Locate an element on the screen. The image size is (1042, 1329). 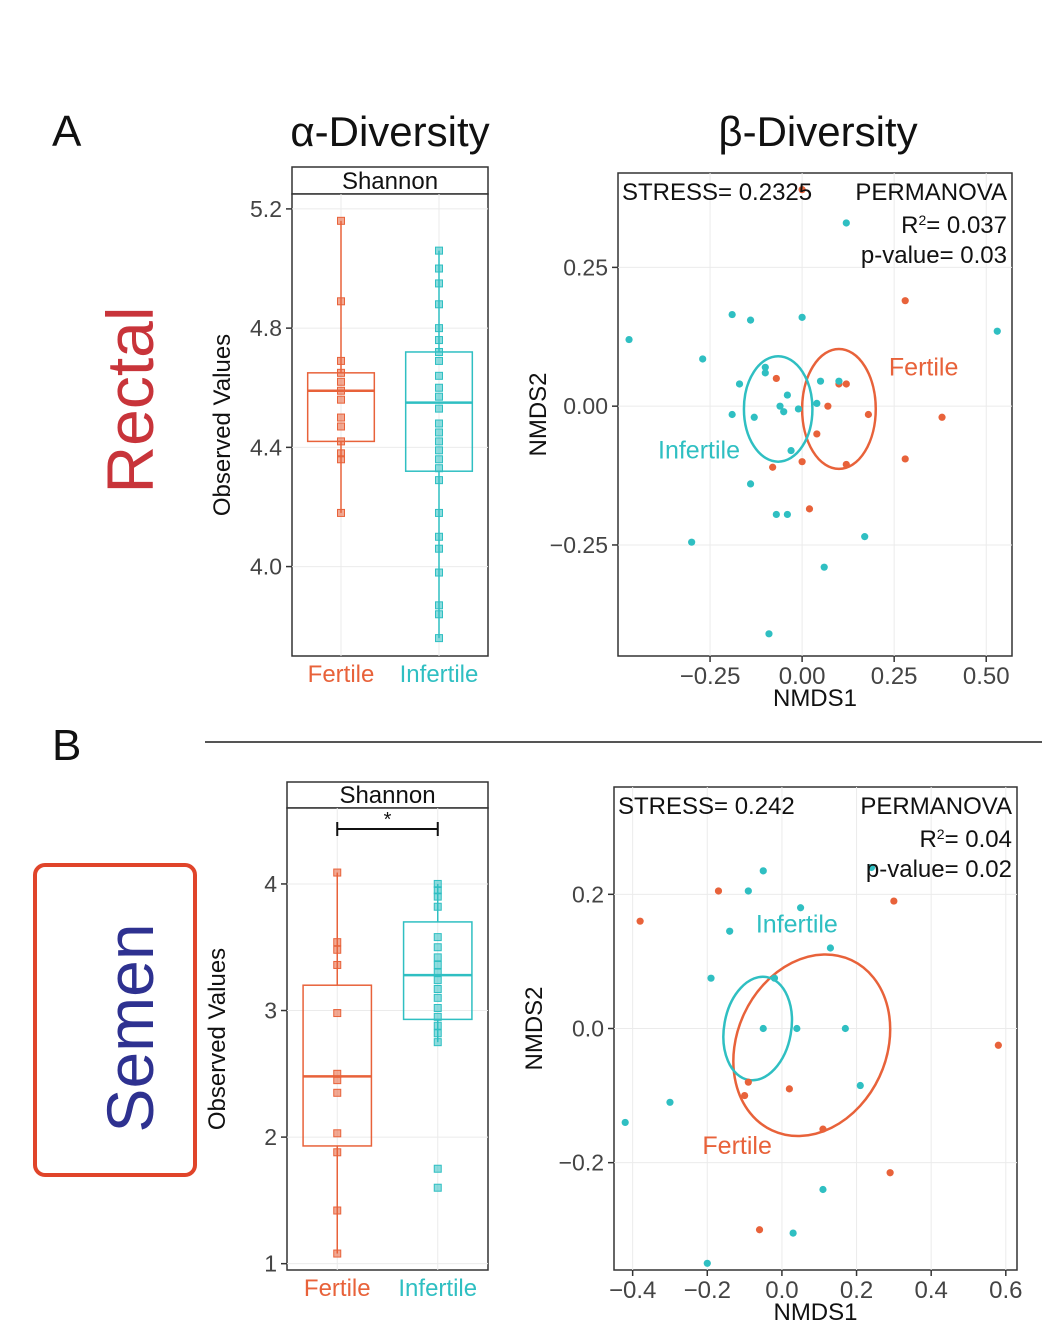
y-tick-label: 3 is located at coordinates (270, 1011).